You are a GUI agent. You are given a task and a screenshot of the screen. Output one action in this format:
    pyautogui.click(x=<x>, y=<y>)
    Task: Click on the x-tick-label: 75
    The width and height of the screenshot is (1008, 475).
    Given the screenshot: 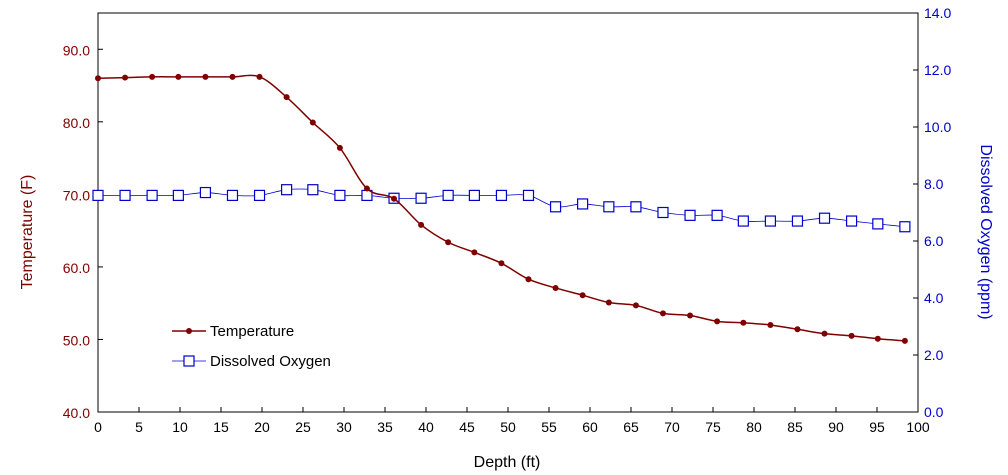 What is the action you would take?
    pyautogui.click(x=713, y=427)
    